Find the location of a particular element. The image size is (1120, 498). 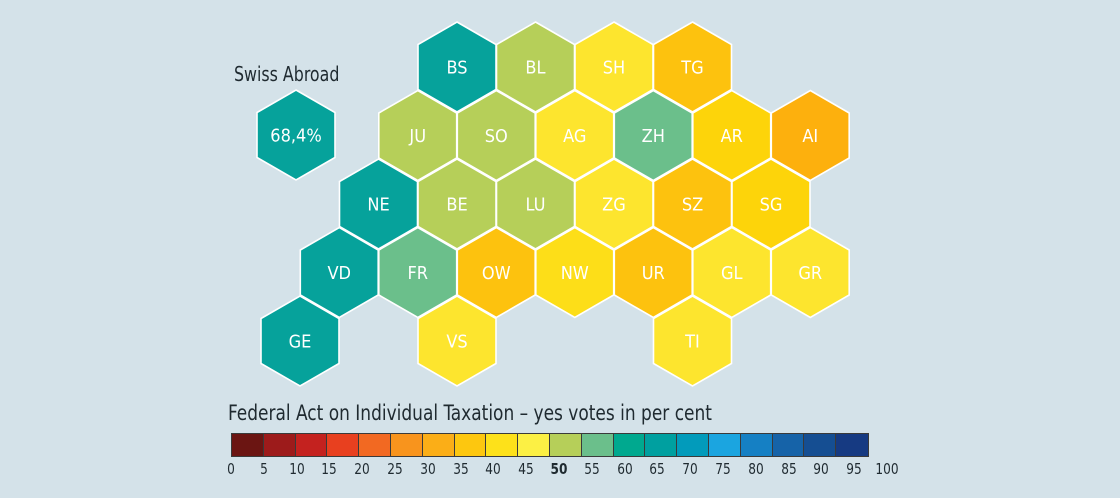

legend-tick: 95 is located at coordinates (854, 469).